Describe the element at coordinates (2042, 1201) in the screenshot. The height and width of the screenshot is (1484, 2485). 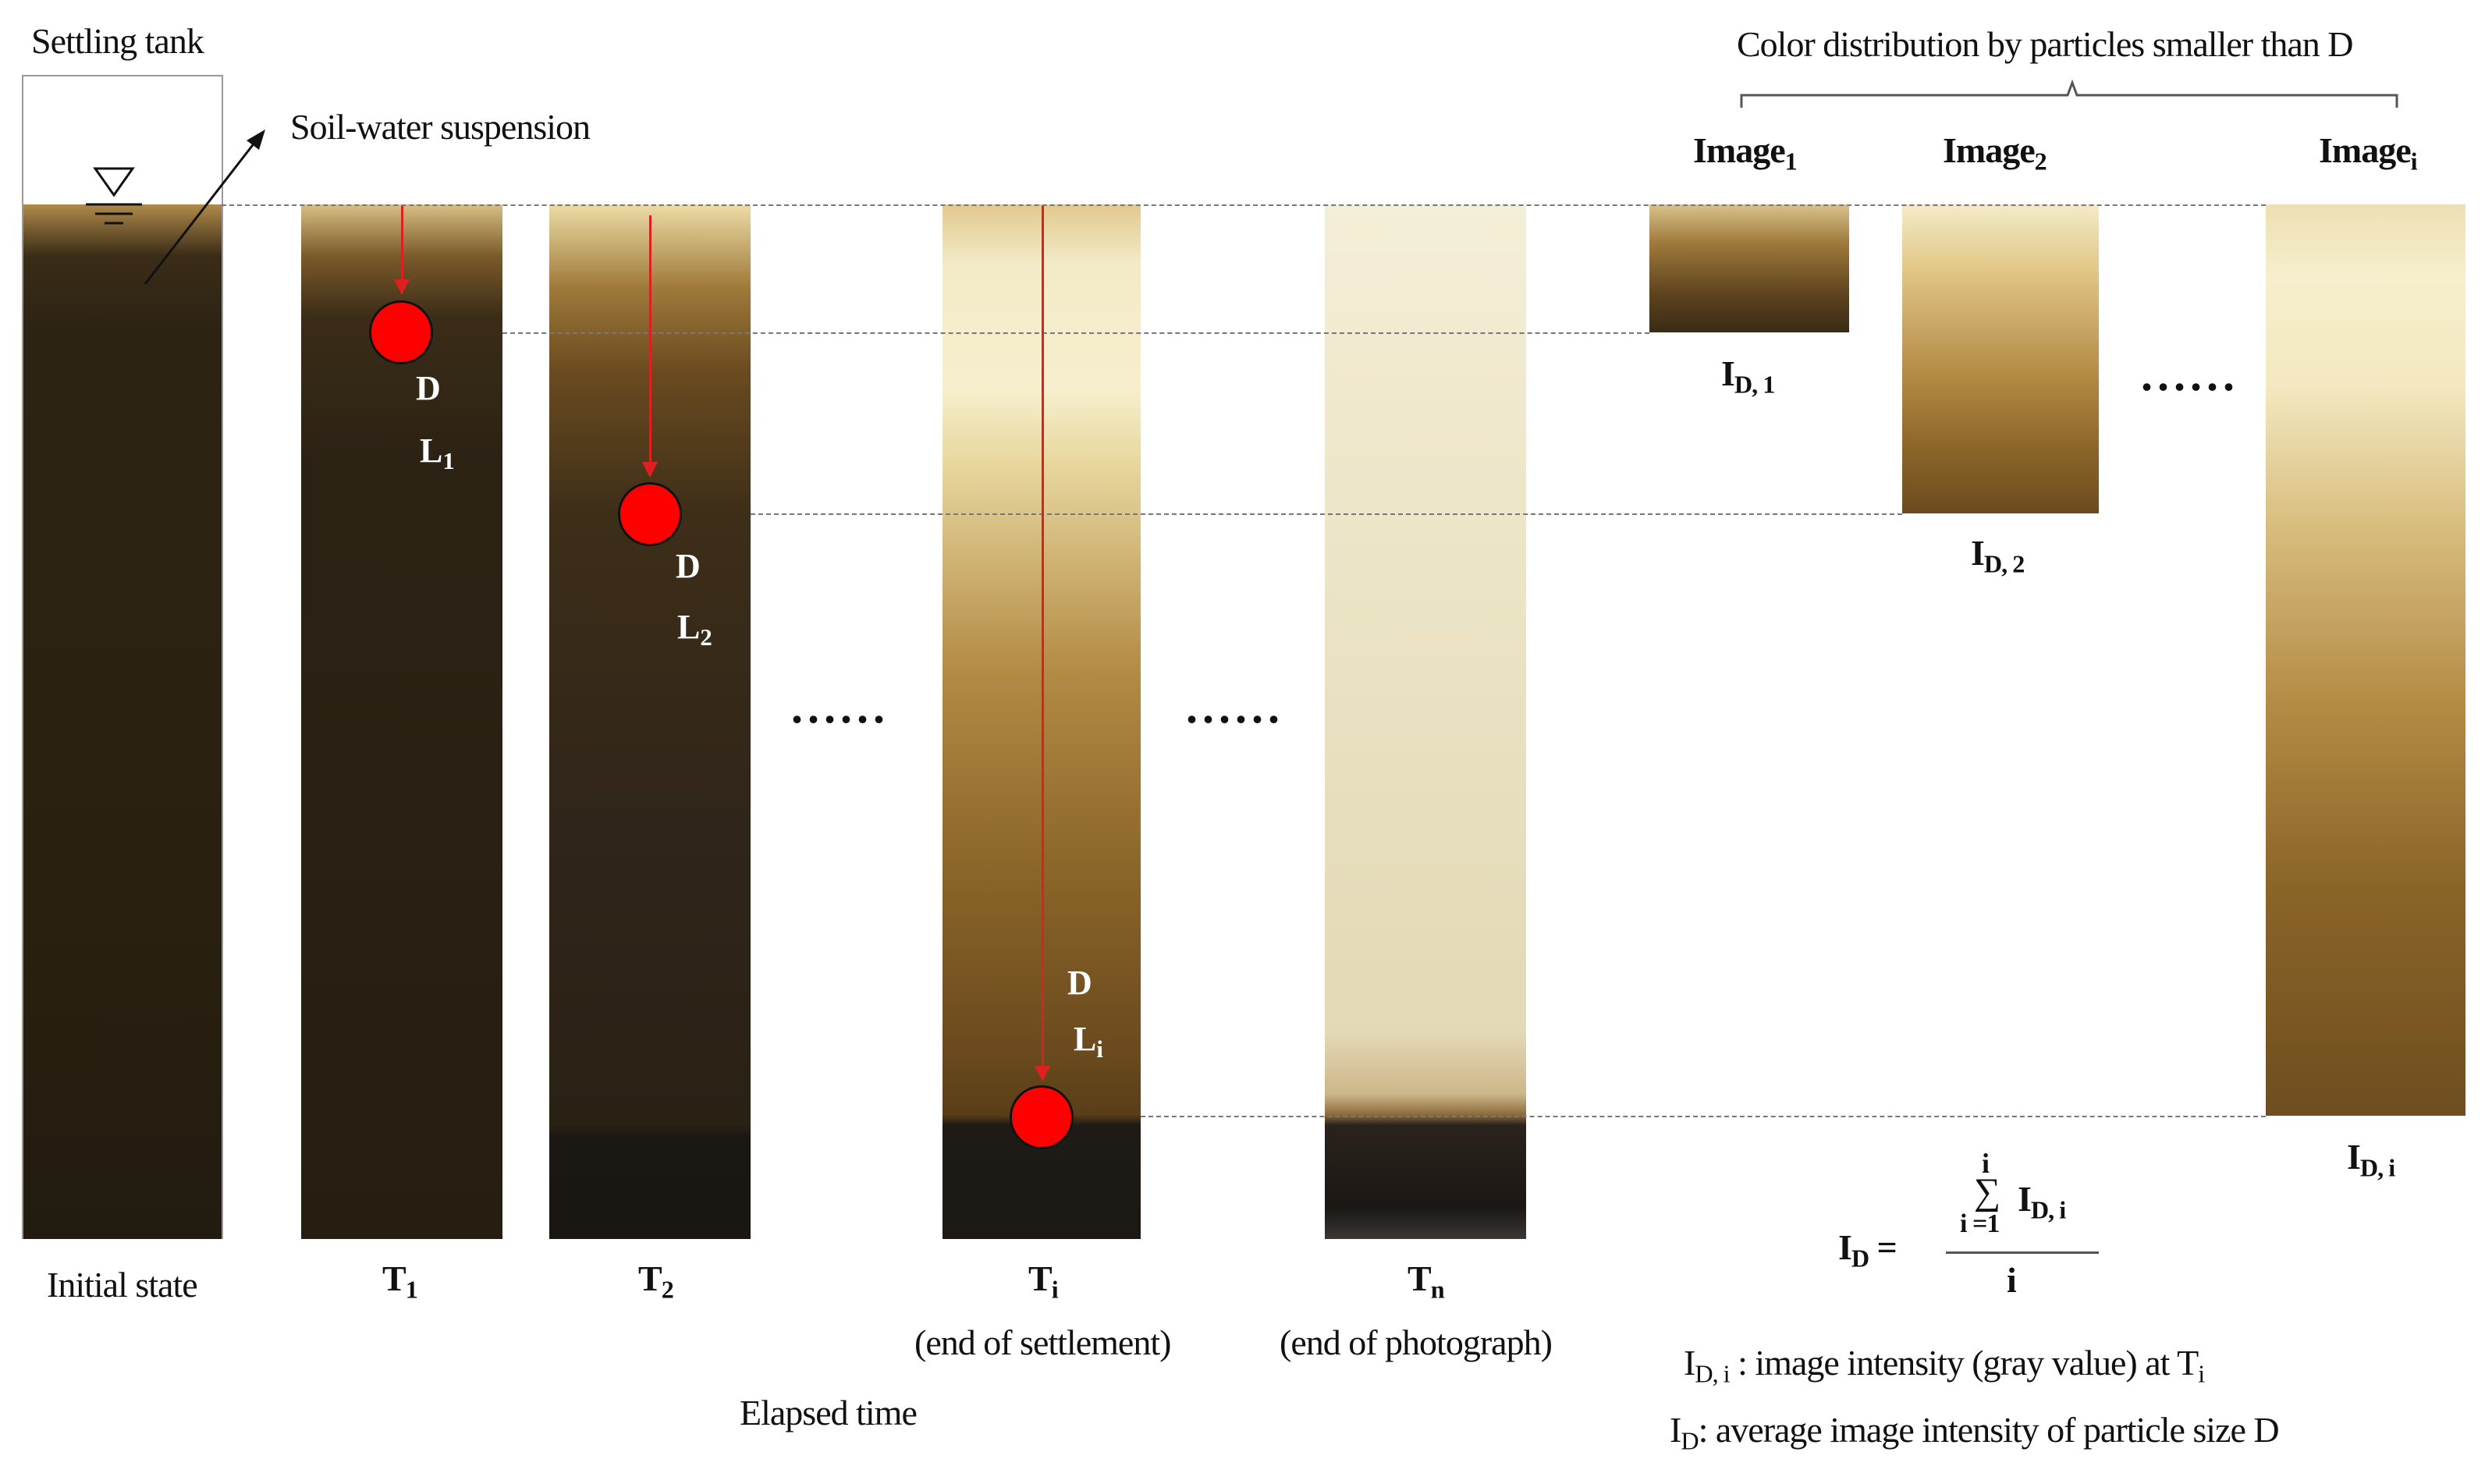
I see `formula-term: ID, i` at that location.